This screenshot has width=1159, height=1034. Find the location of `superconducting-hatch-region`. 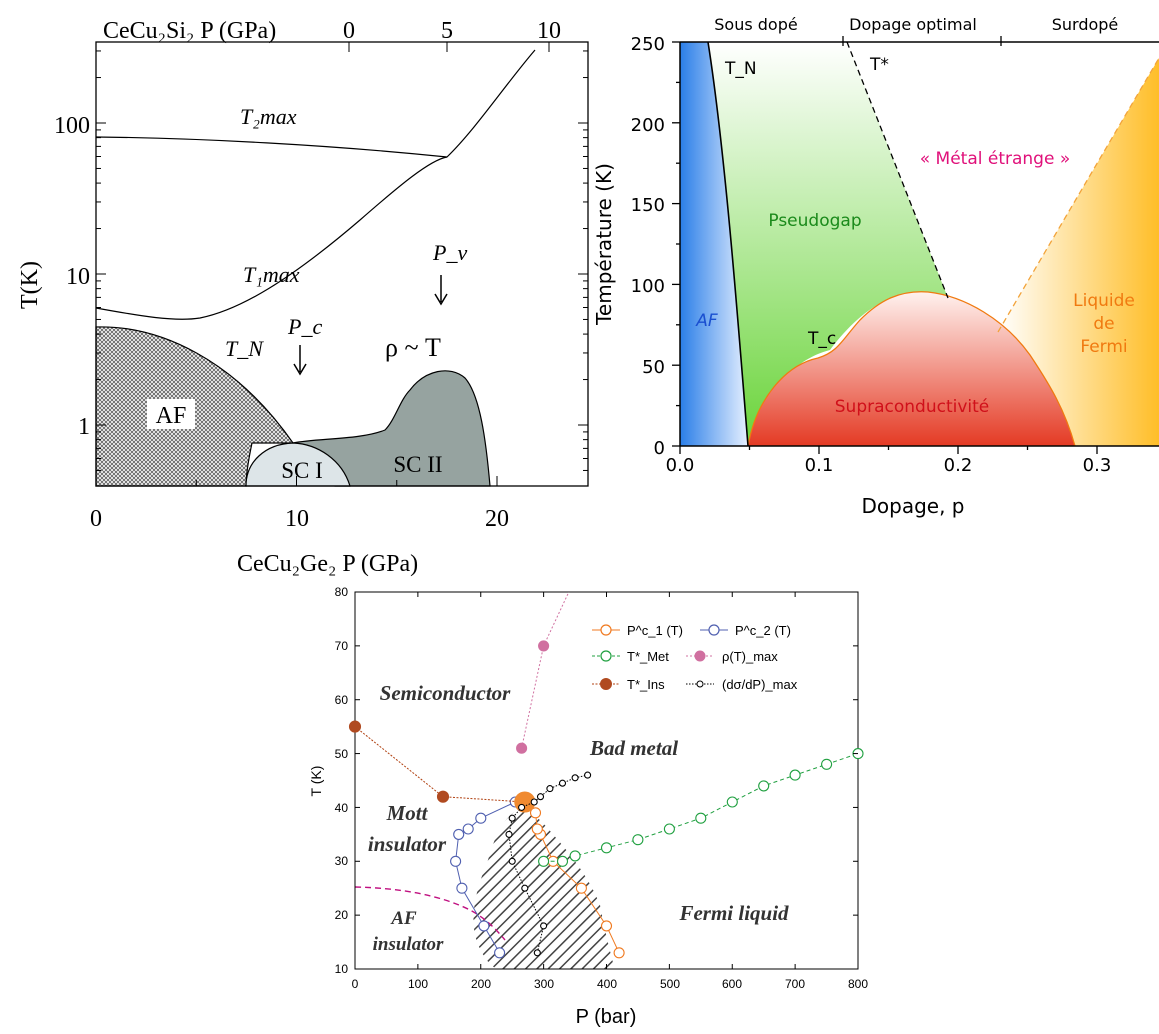

superconducting-hatch-region is located at coordinates (544, 888).